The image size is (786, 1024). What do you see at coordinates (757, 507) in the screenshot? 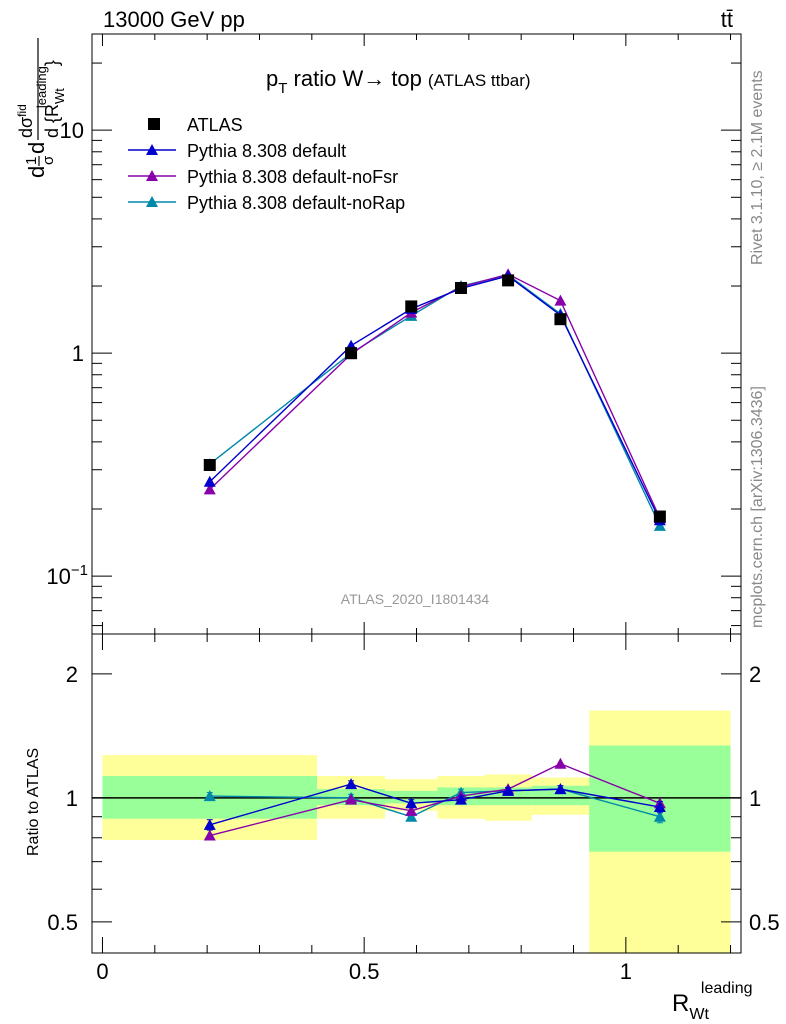
I see `mcplots-label: mcplots.cern.ch [arXiv:1306.3436]` at bounding box center [757, 507].